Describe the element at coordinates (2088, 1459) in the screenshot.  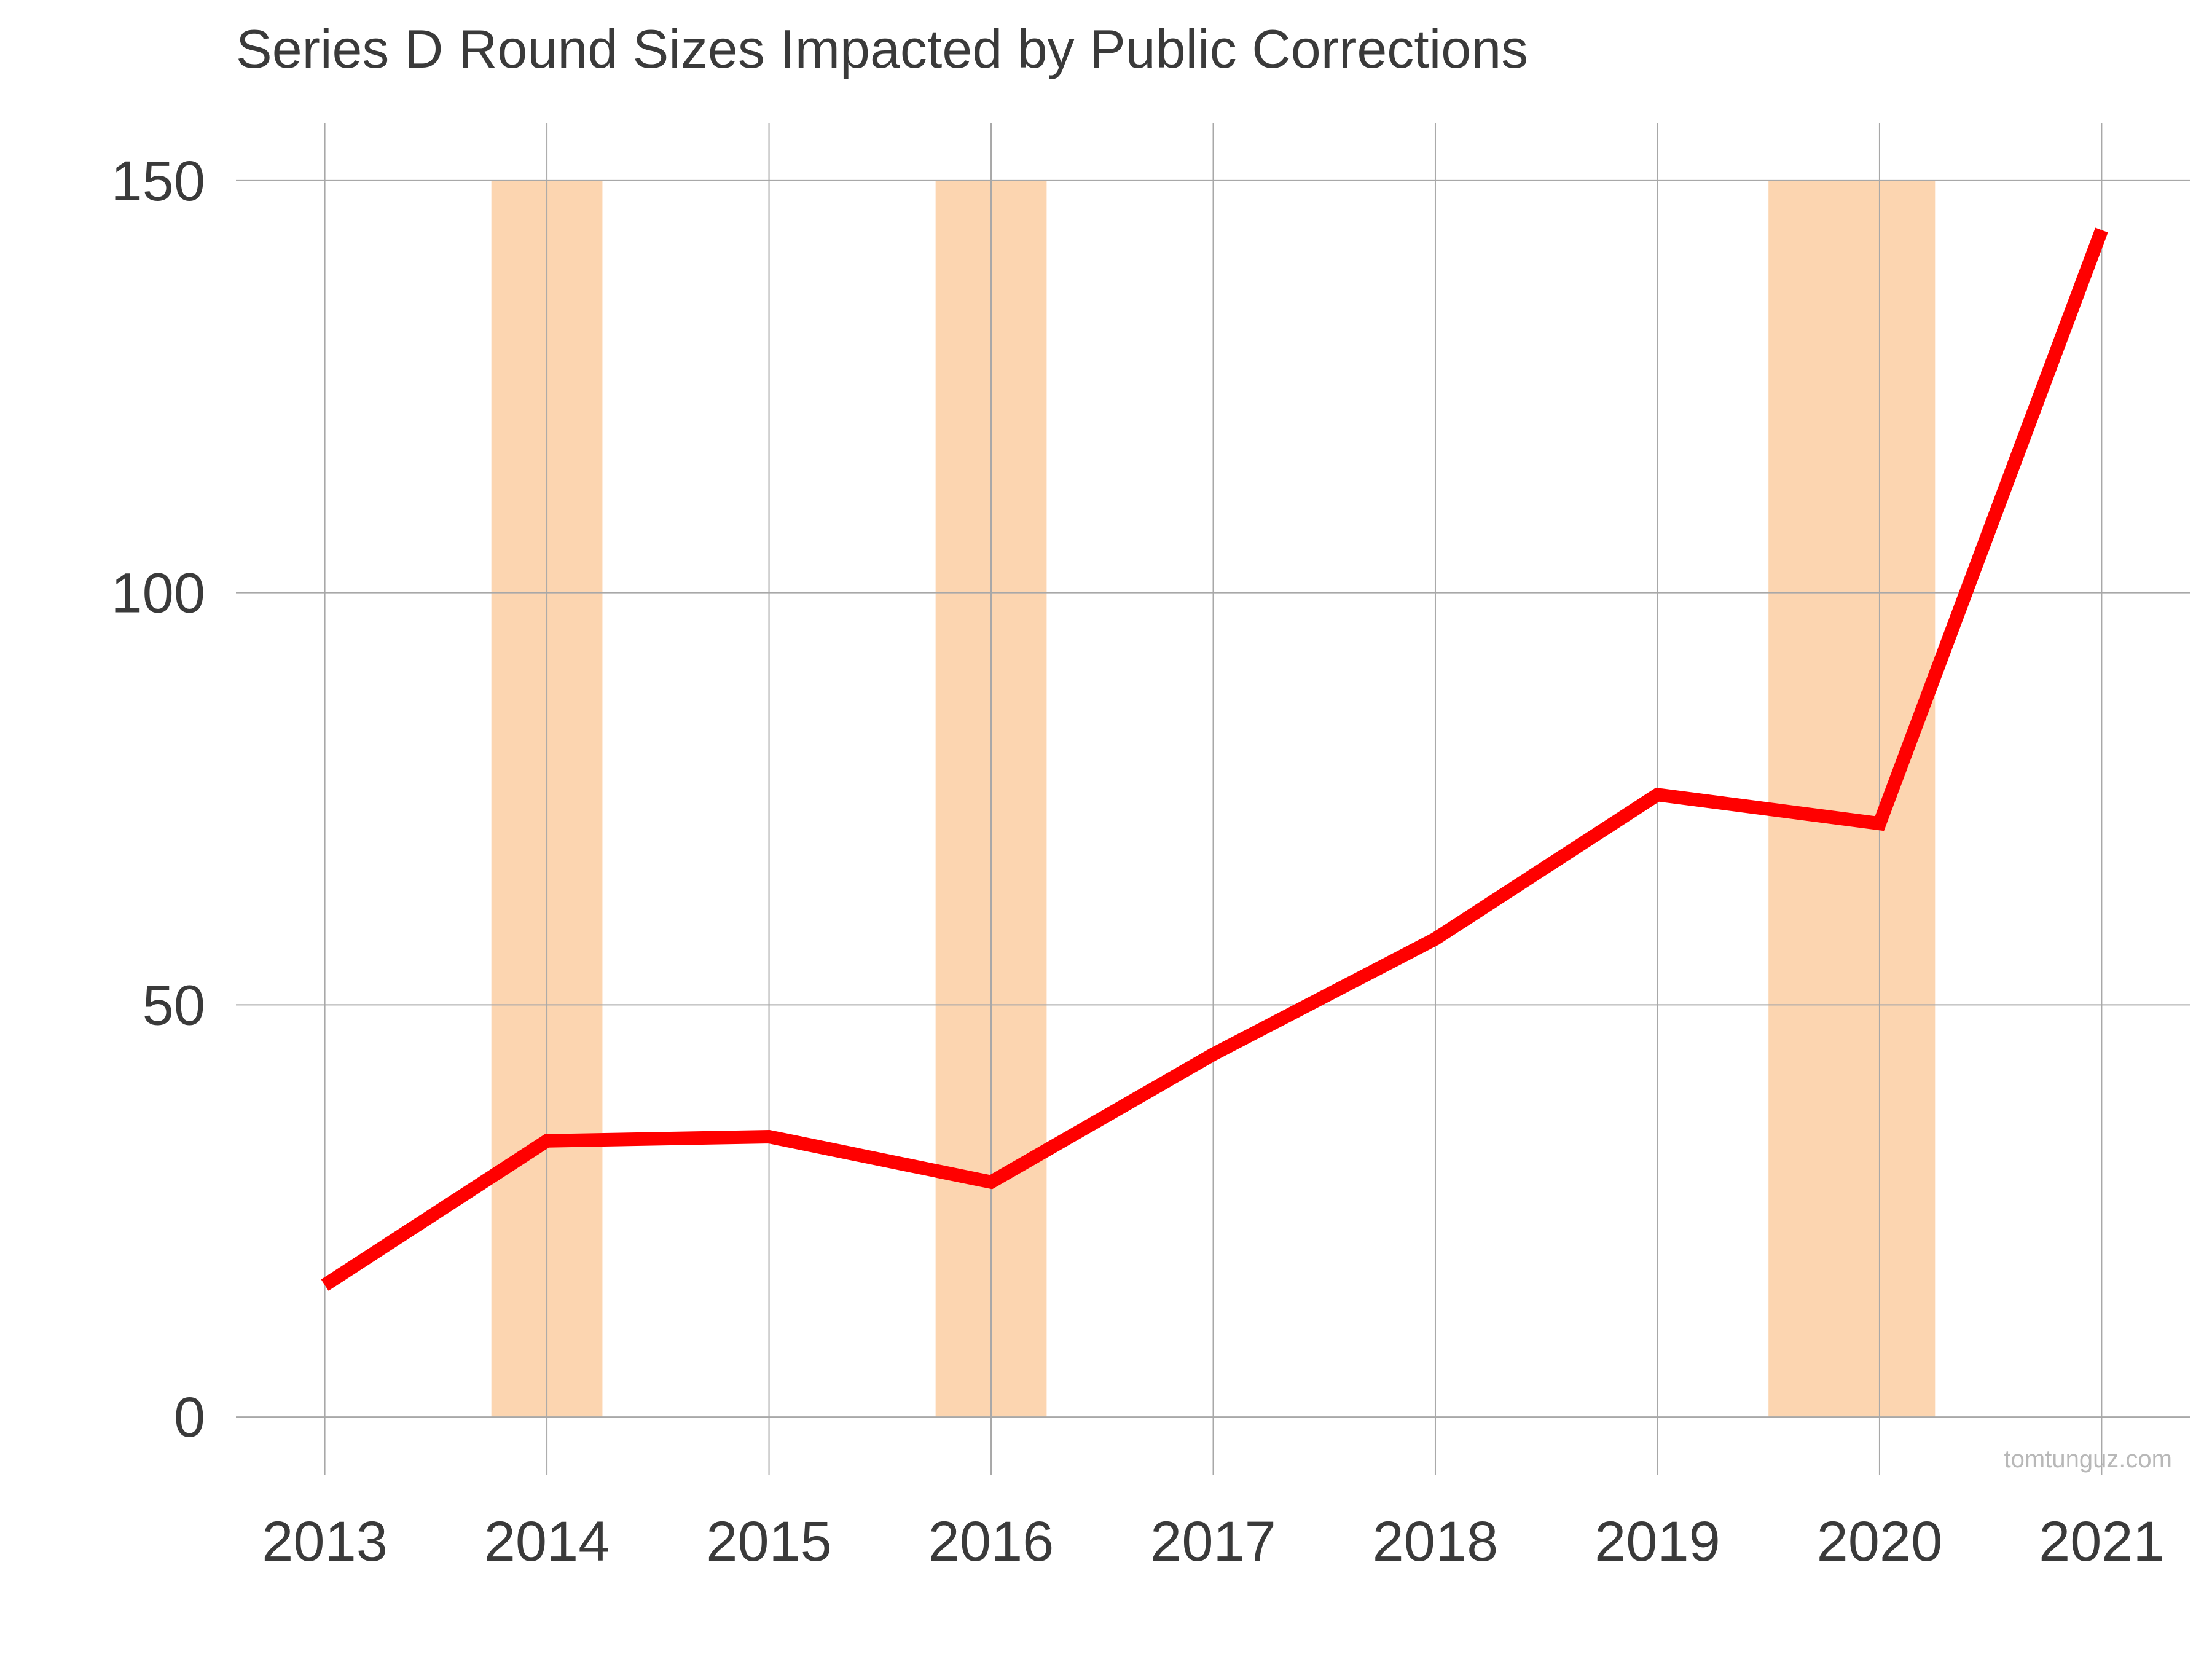
I see `watermark-text: tomtunguz.com` at that location.